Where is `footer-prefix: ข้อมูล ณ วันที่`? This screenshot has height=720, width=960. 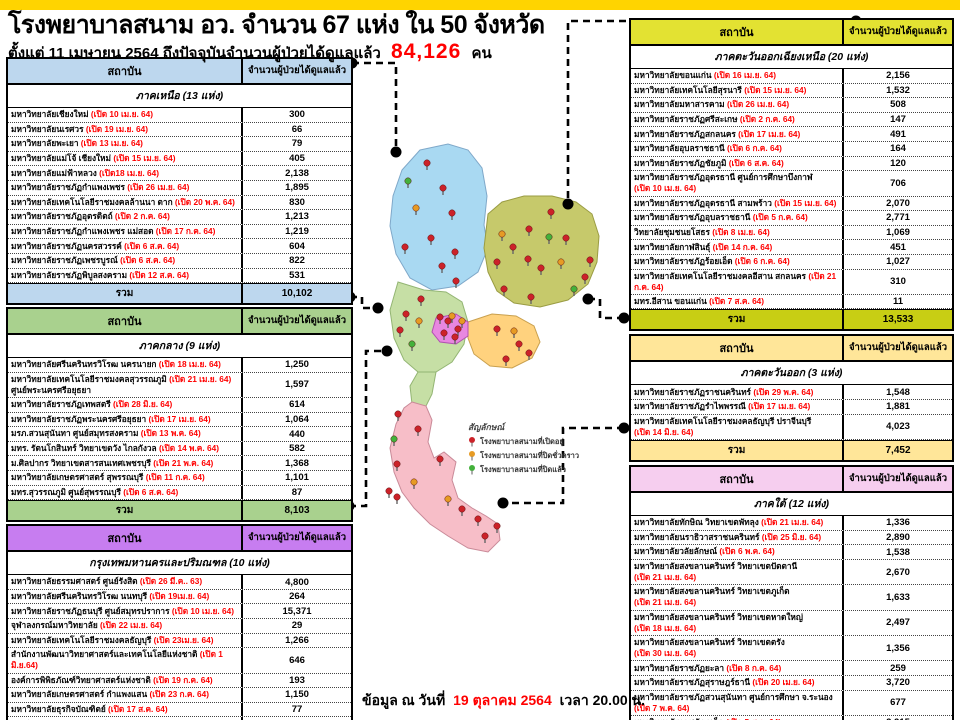 footer-prefix: ข้อมูล ณ วันที่ is located at coordinates (404, 700).